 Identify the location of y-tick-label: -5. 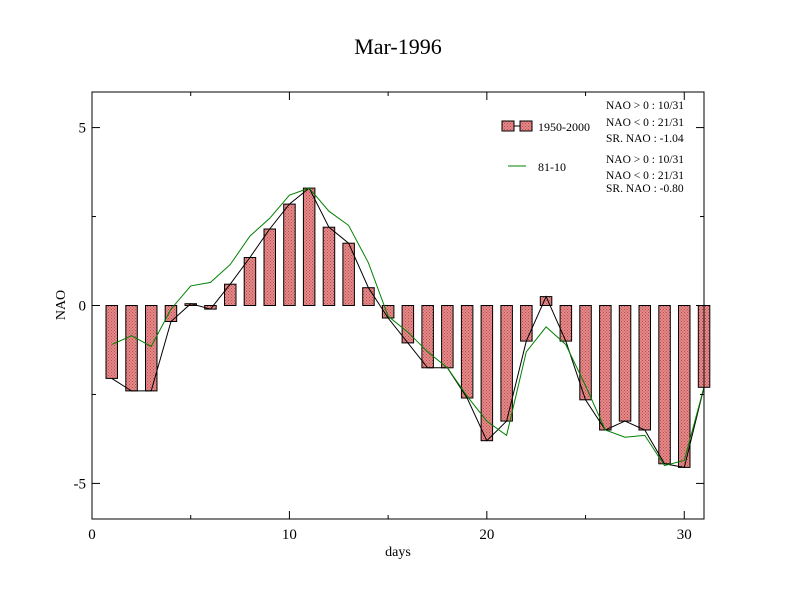
(80, 484).